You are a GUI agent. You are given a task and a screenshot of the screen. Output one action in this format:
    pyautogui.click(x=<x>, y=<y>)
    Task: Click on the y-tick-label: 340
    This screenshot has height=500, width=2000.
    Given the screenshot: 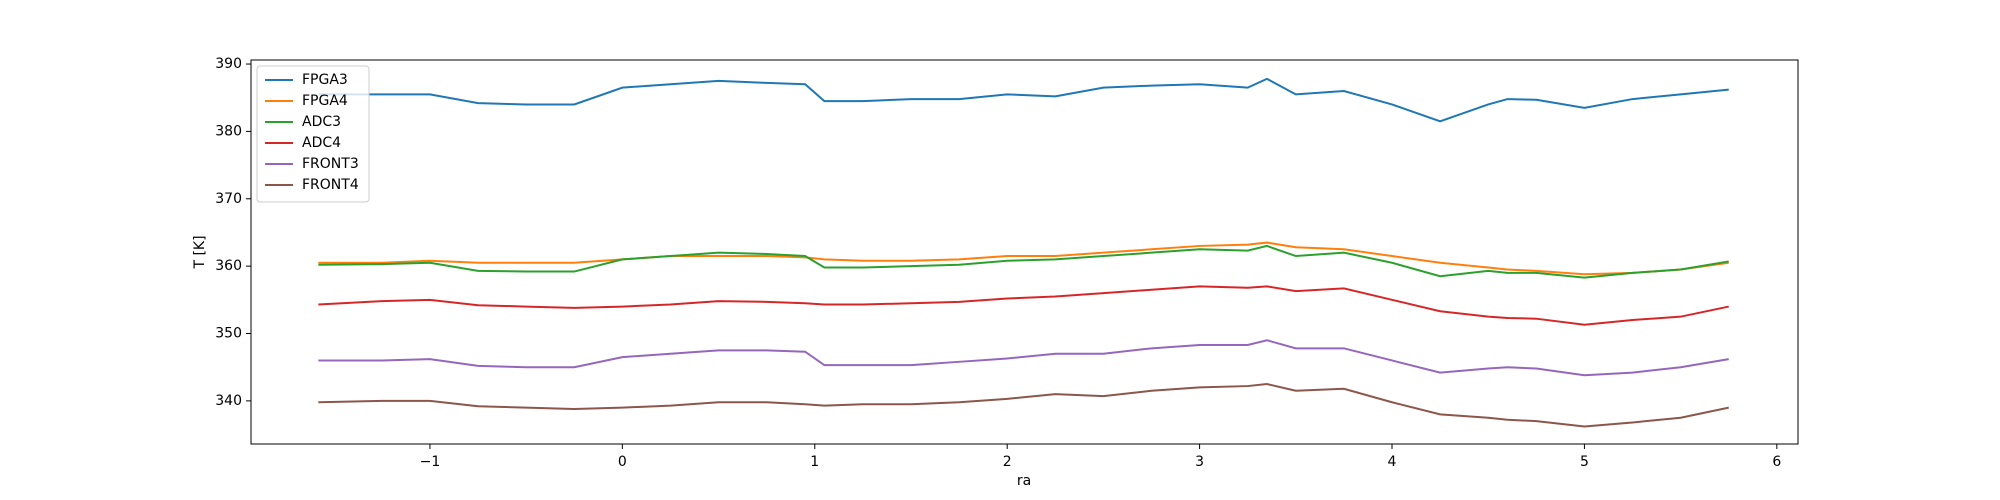 What is the action you would take?
    pyautogui.click(x=228, y=401)
    